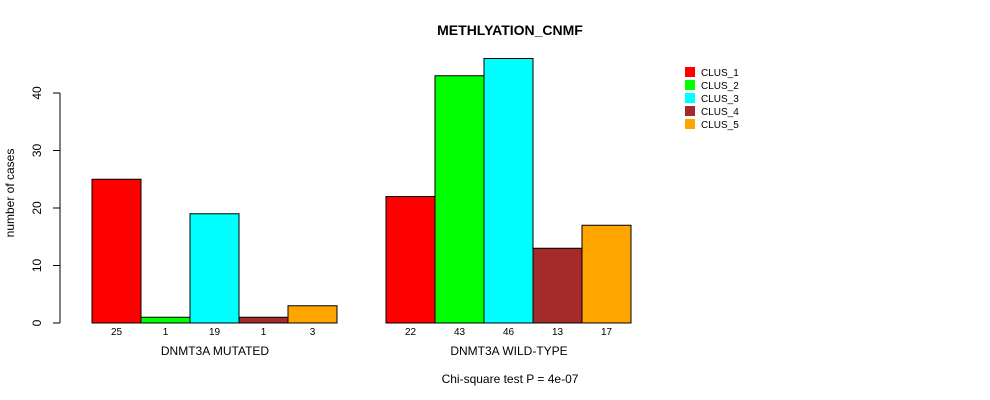  Describe the element at coordinates (117, 332) in the screenshot. I see `bar-count-label: 25` at that location.